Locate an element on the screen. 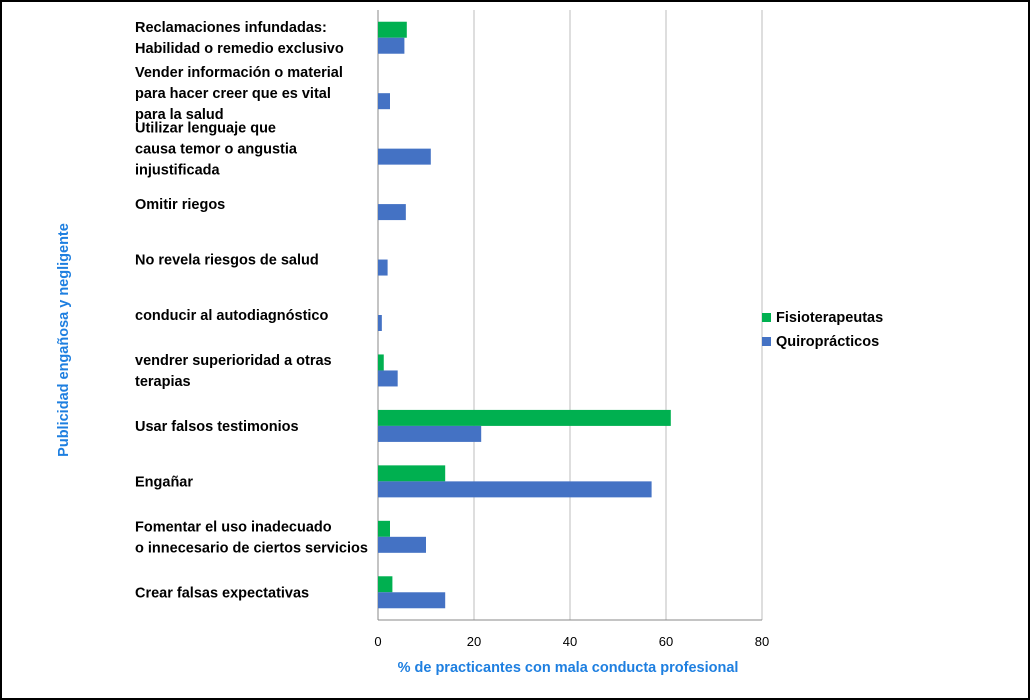 The image size is (1030, 700). category-label: Crear falsas expectativas is located at coordinates (222, 593).